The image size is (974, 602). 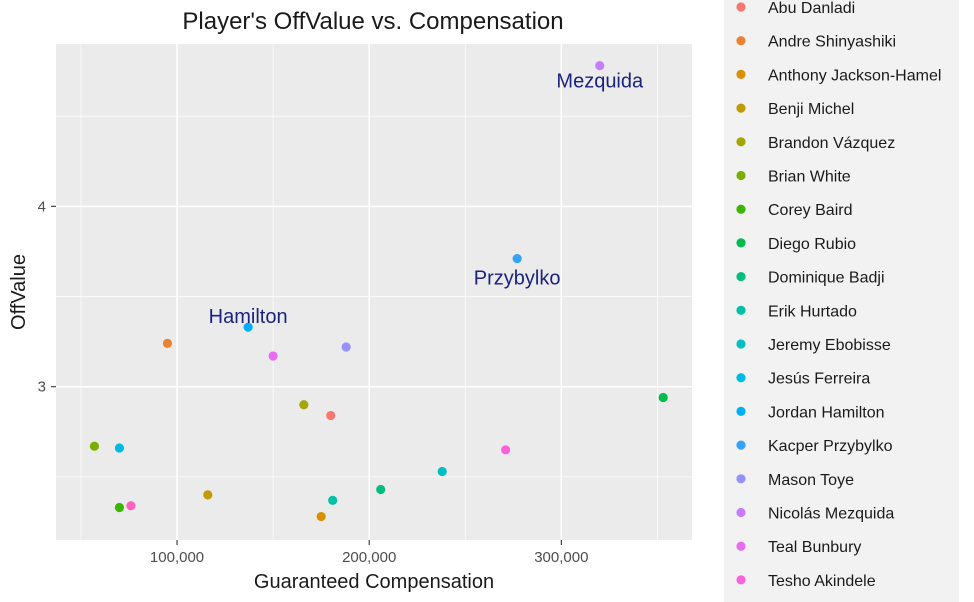 I want to click on legend-label: Corey Baird, so click(x=810, y=210).